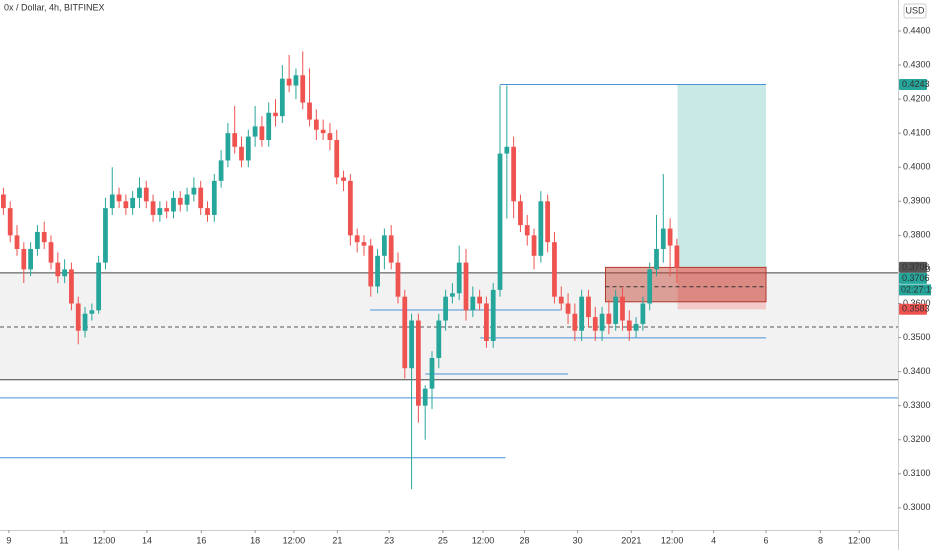 This screenshot has height=550, width=932. Describe the element at coordinates (917, 167) in the screenshot. I see `y-tick-label: 0.4000` at that location.